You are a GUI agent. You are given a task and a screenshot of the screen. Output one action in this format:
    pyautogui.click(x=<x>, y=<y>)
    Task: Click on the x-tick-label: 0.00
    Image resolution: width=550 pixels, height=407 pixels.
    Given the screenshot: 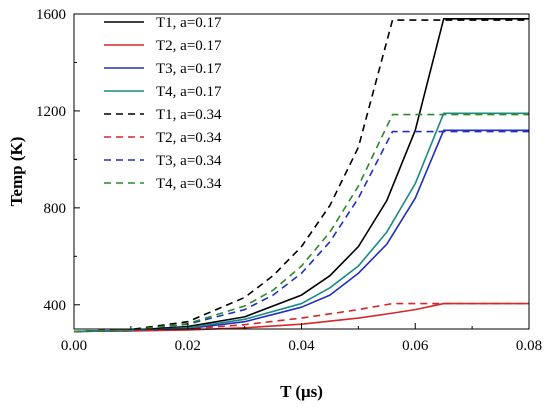 What is the action you would take?
    pyautogui.click(x=74, y=346)
    